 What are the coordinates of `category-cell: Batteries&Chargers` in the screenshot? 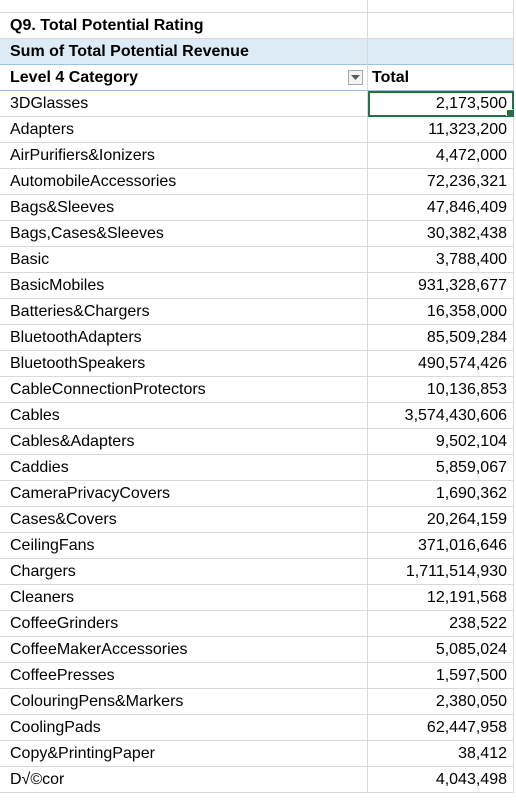 It's located at (184, 312).